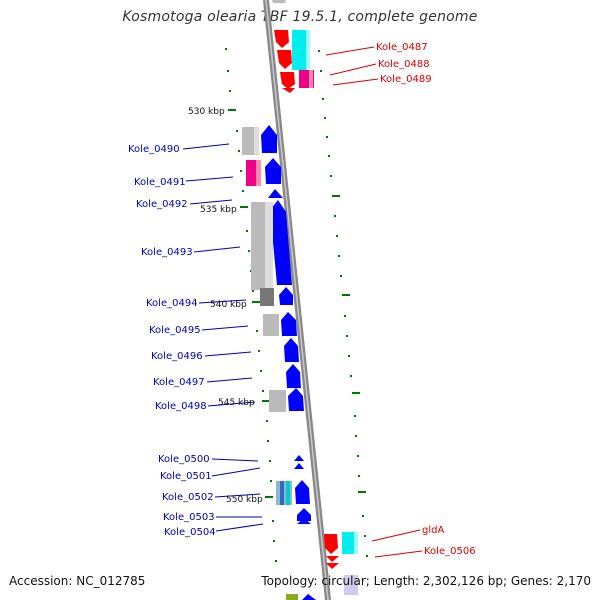 Image resolution: width=600 pixels, height=600 pixels. I want to click on gene-label-kole-0489: Kole_0489, so click(406, 79).